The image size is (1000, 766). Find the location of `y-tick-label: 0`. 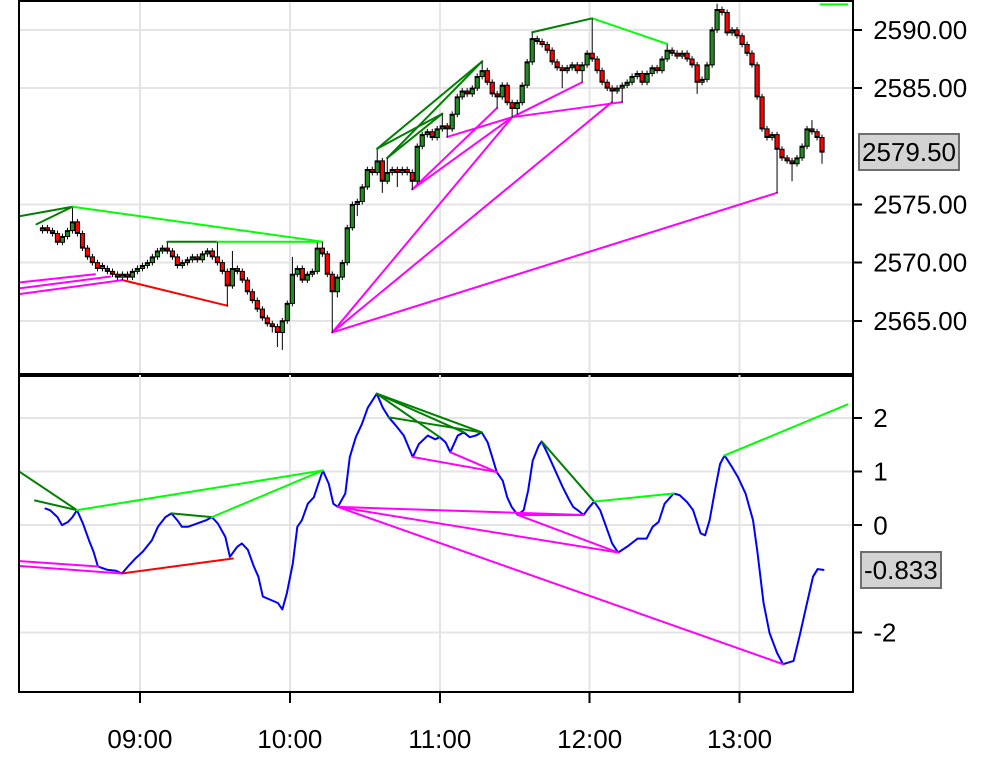

y-tick-label: 0 is located at coordinates (880, 525).